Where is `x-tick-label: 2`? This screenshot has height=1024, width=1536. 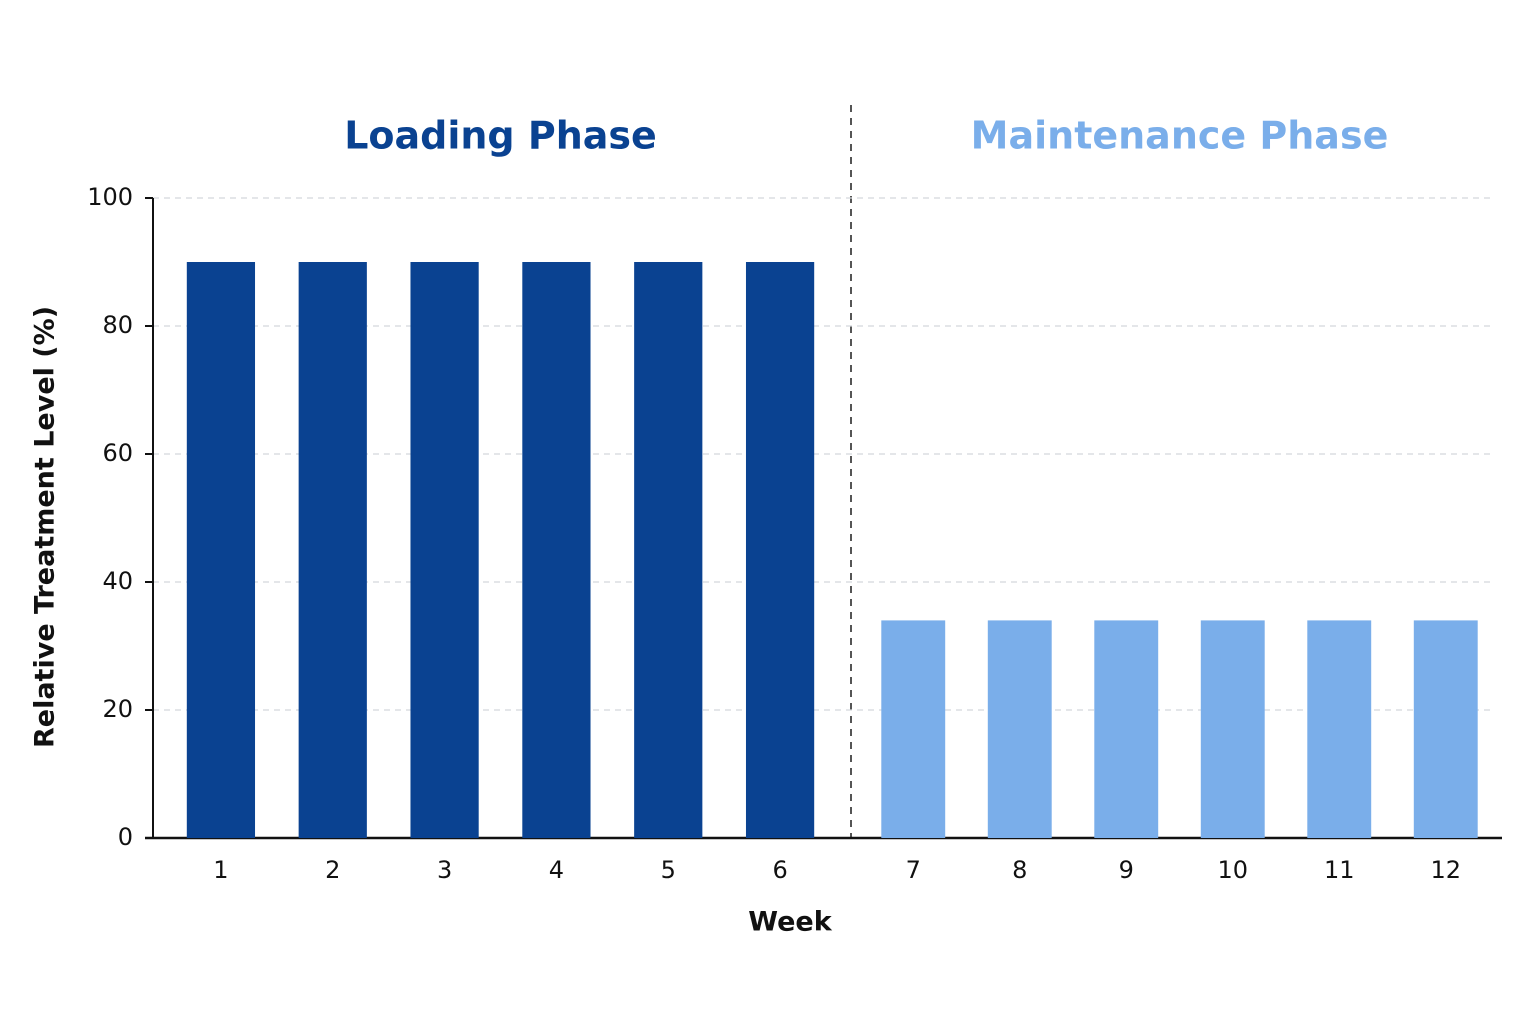 x-tick-label: 2 is located at coordinates (332, 870).